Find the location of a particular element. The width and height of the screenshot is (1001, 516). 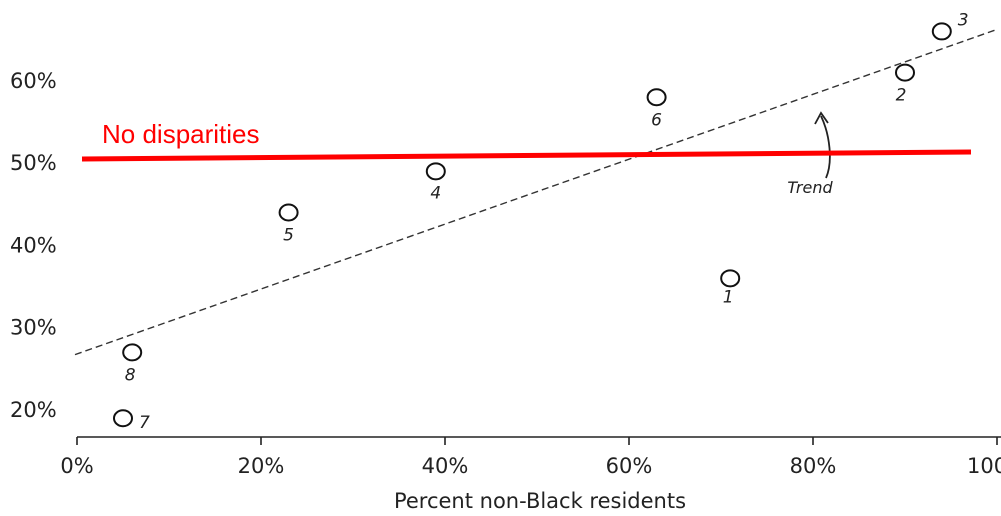

x-axis-label: Percent non-Black residents is located at coordinates (540, 501).